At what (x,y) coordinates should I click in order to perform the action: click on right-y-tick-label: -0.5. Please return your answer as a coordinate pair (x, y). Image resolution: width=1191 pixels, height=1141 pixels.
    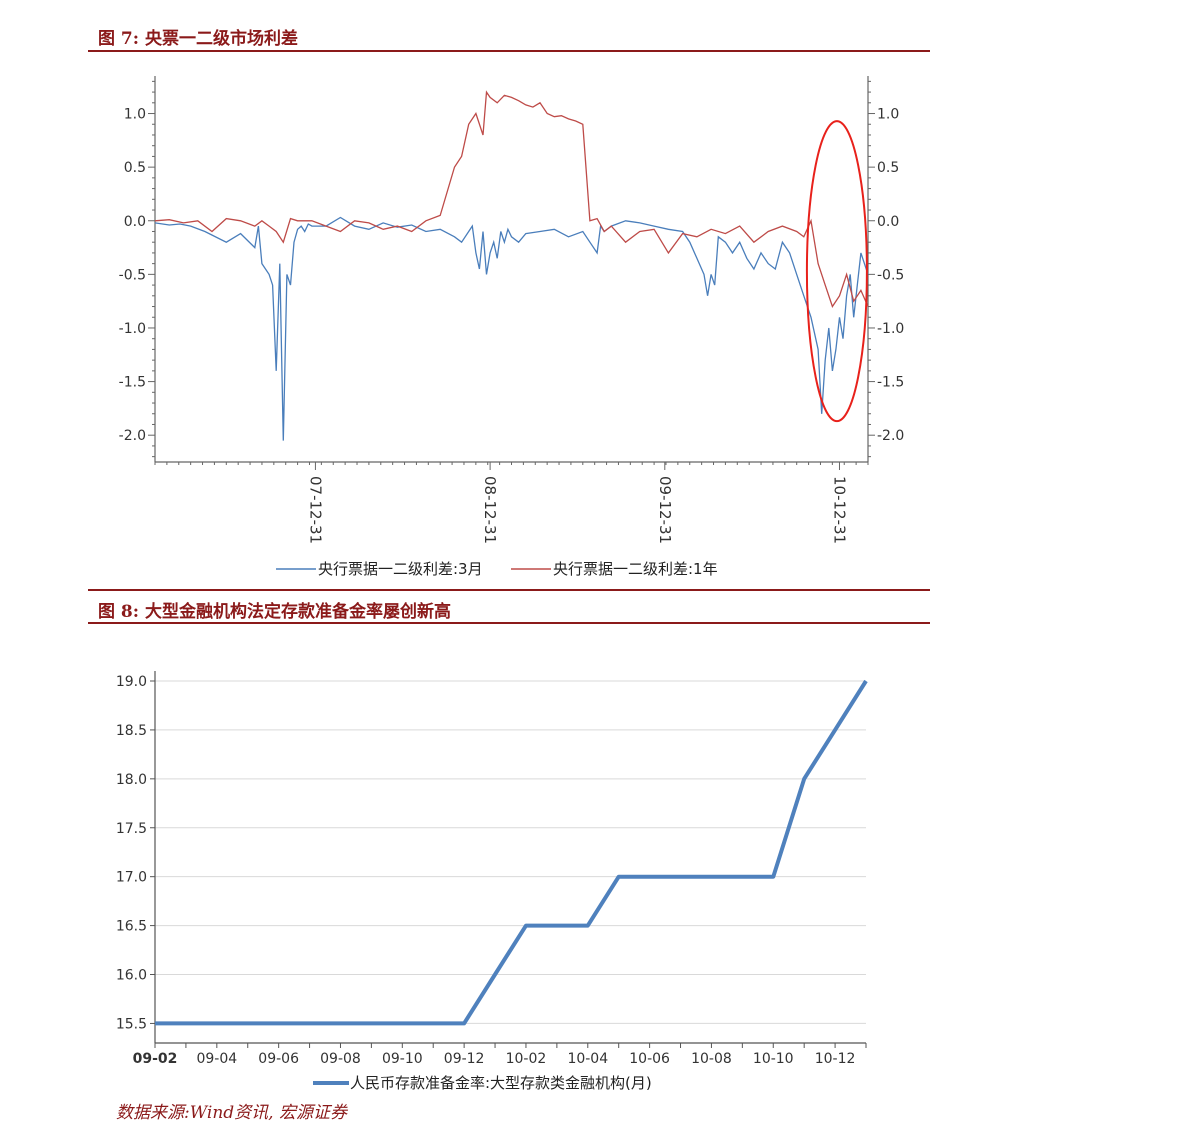
    Looking at the image, I should click on (890, 275).